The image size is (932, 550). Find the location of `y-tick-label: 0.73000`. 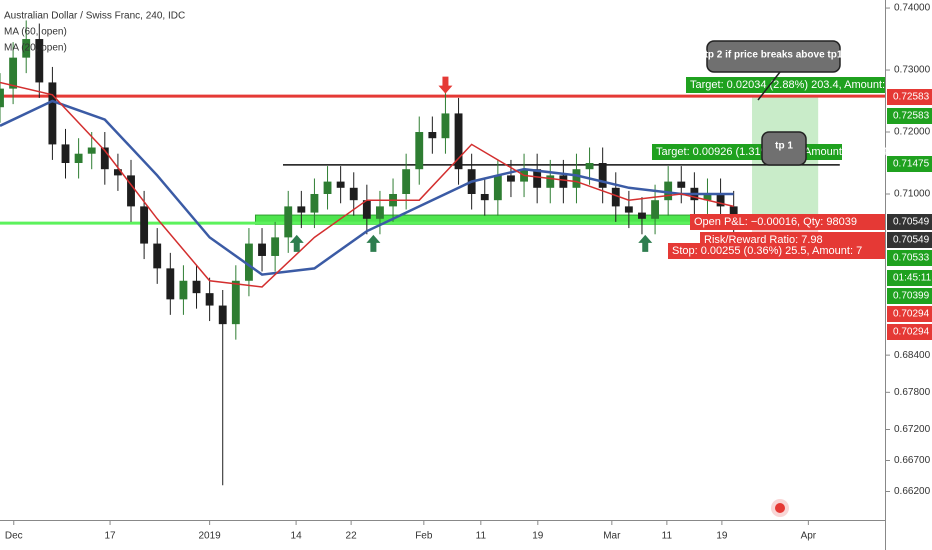

y-tick-label: 0.73000 is located at coordinates (912, 70).